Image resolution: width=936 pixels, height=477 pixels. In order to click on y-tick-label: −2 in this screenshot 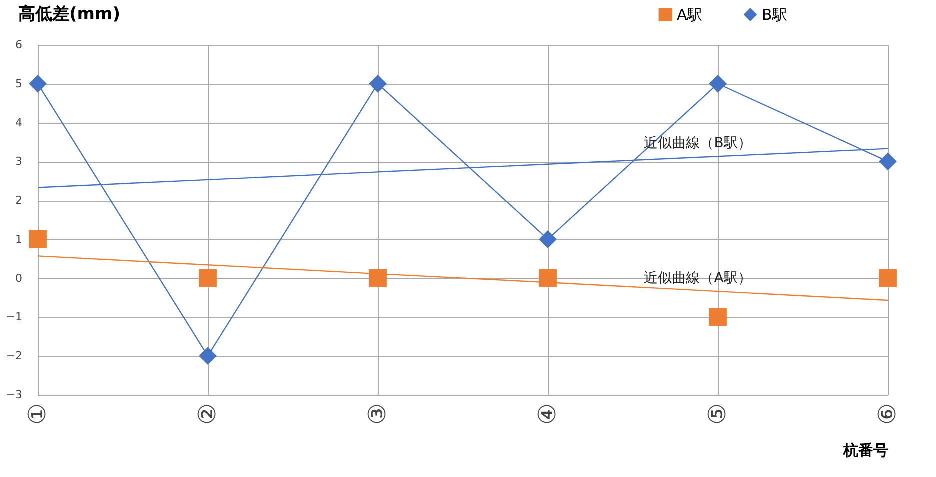, I will do `click(14, 356)`.